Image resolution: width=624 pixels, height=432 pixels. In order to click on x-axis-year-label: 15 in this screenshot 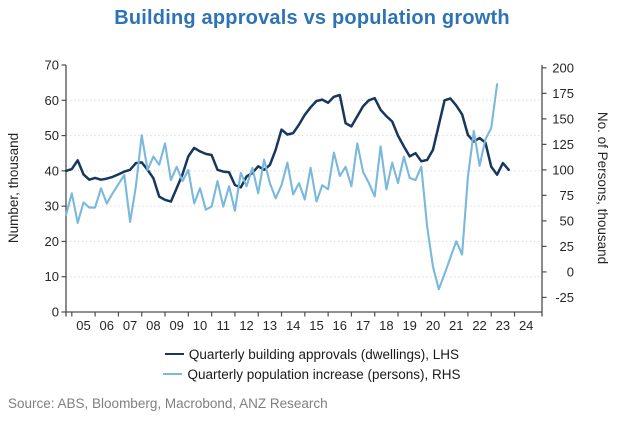, I will do `click(316, 325)`.